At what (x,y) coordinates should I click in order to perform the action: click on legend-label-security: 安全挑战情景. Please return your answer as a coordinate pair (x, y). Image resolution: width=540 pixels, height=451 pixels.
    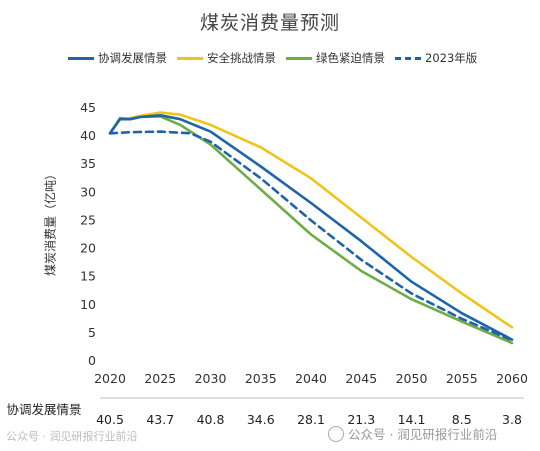
    Looking at the image, I should click on (241, 58).